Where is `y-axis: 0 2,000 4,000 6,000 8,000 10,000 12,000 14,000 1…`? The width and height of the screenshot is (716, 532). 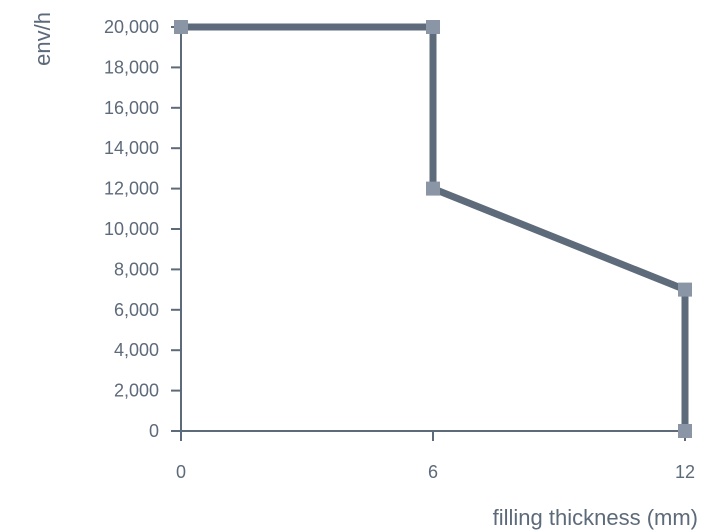 y-axis: 0 2,000 4,000 6,000 8,000 10,000 12,000 14,000 1… is located at coordinates (143, 229).